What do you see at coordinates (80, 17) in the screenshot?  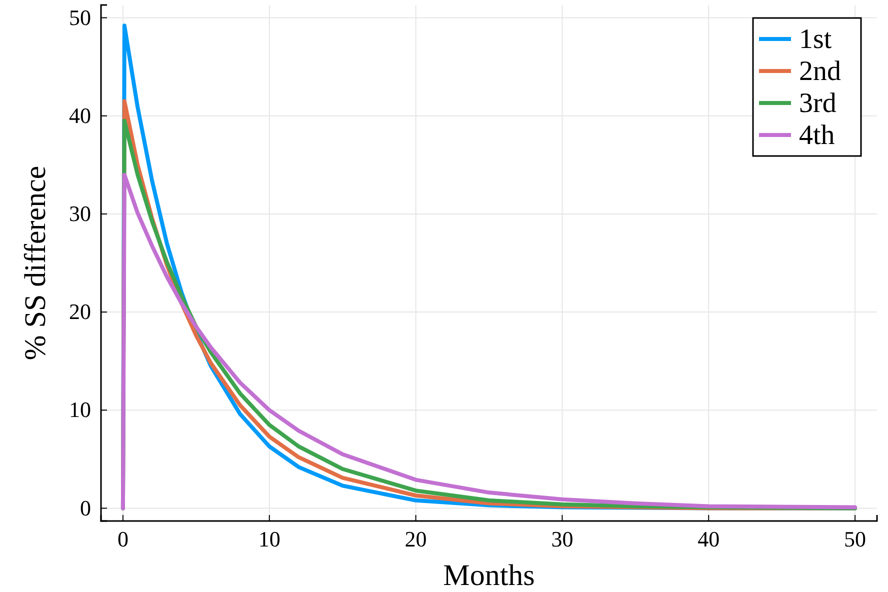 I see `y-tick-label: 50` at bounding box center [80, 17].